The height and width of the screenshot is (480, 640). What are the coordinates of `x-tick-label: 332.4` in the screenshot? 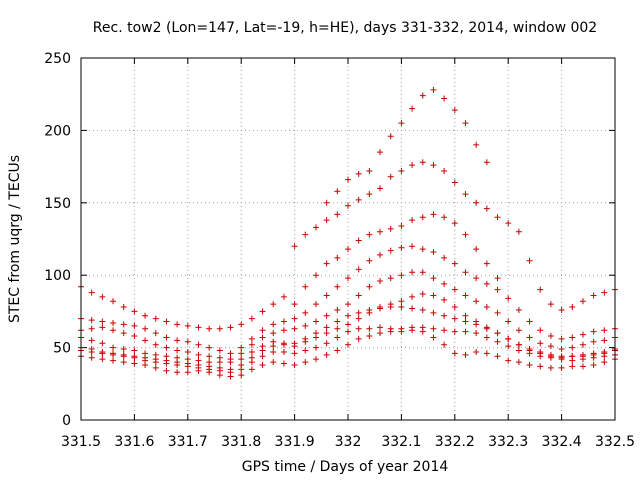 It's located at (562, 442).